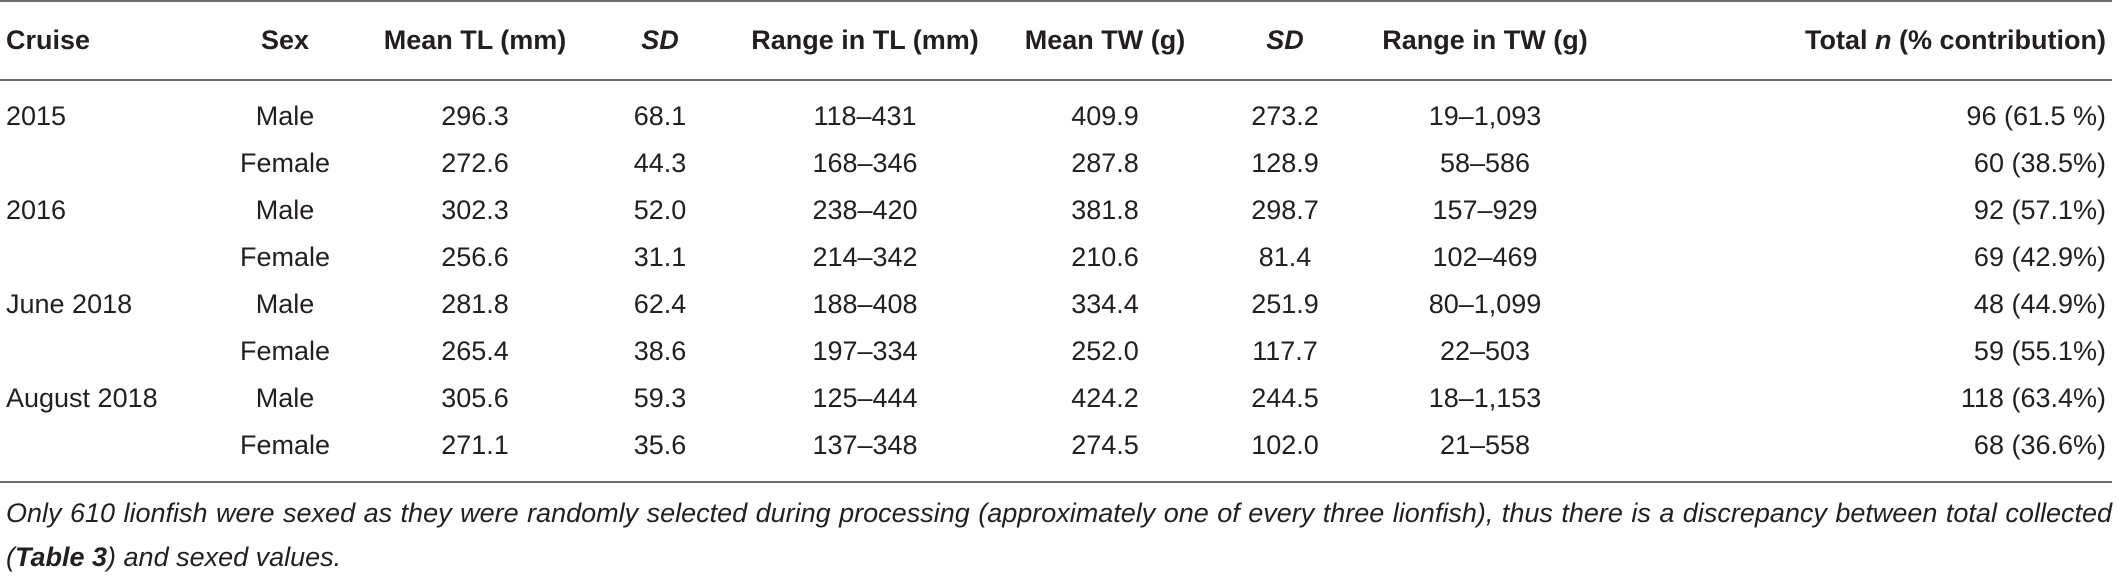 The image size is (2118, 579). Describe the element at coordinates (865, 304) in the screenshot. I see `cell-range-tl: 188–408` at that location.